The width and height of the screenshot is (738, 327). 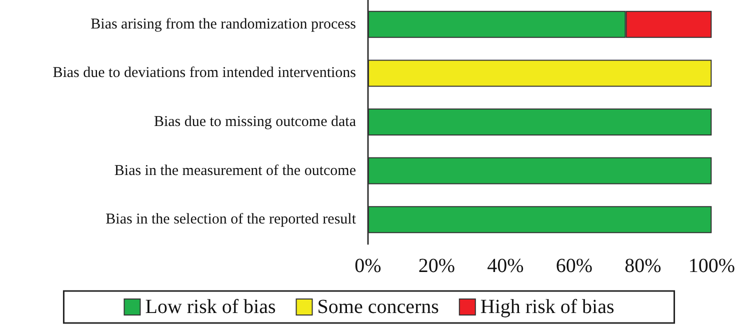 What do you see at coordinates (368, 266) in the screenshot?
I see `x-tick-label: 0%` at bounding box center [368, 266].